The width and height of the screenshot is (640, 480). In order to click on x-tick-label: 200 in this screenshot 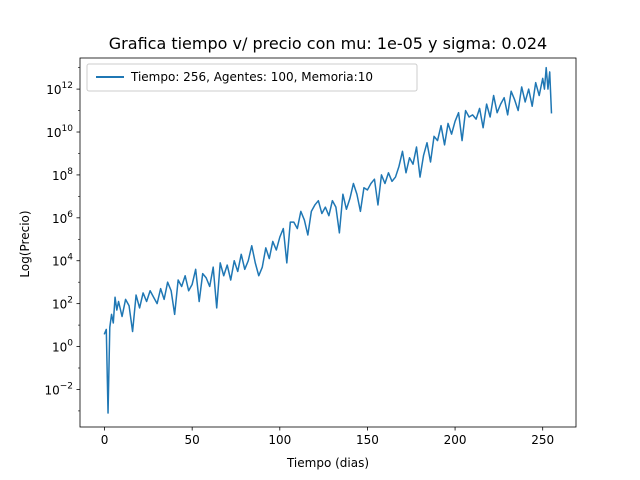, I will do `click(455, 440)`.